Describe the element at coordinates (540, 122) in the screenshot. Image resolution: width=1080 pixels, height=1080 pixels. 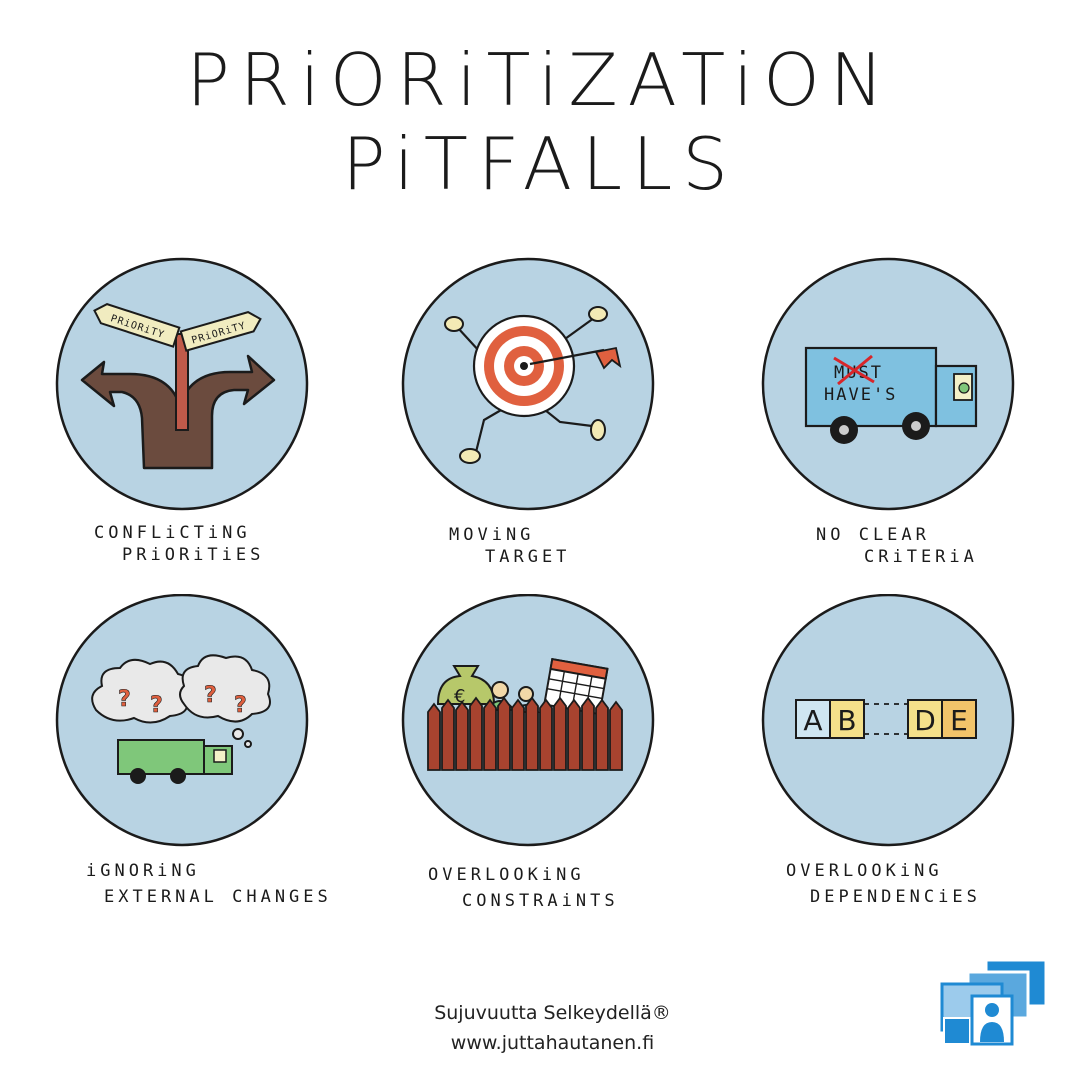
I see `page-title: PRiORiTiZATiON PiTFALLS` at that location.